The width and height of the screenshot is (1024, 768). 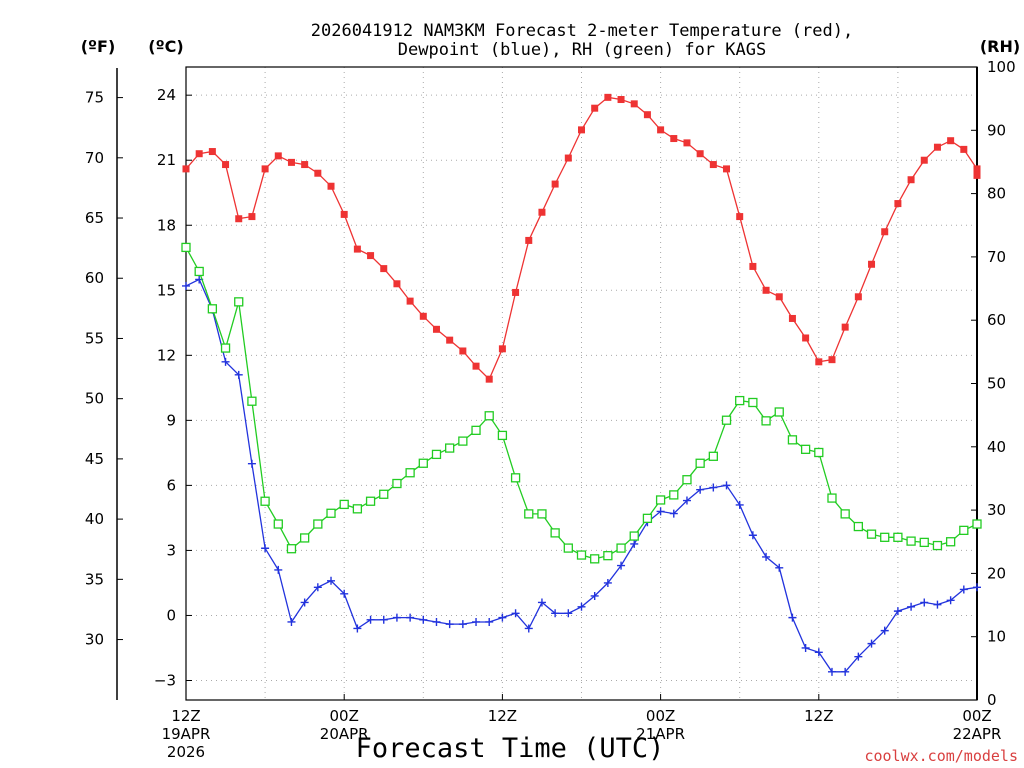 What do you see at coordinates (996, 384) in the screenshot?
I see `rh-tick-label: 50` at bounding box center [996, 384].